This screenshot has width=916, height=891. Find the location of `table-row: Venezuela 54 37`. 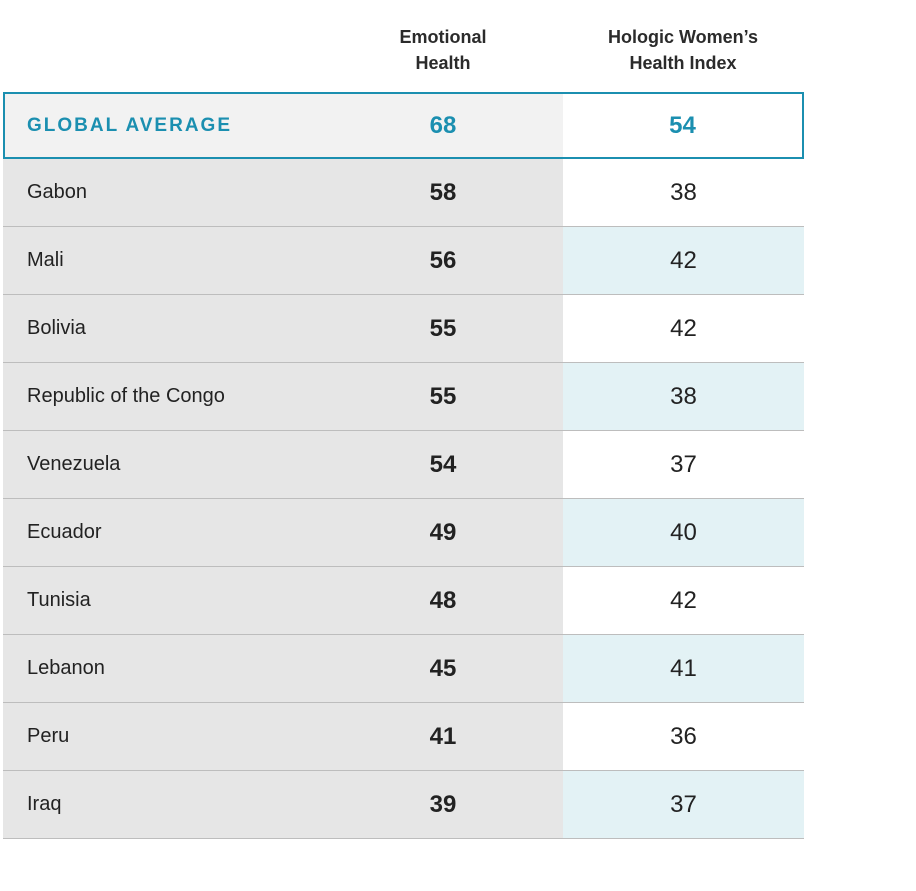

table-row: Venezuela 54 37 is located at coordinates (403, 465).